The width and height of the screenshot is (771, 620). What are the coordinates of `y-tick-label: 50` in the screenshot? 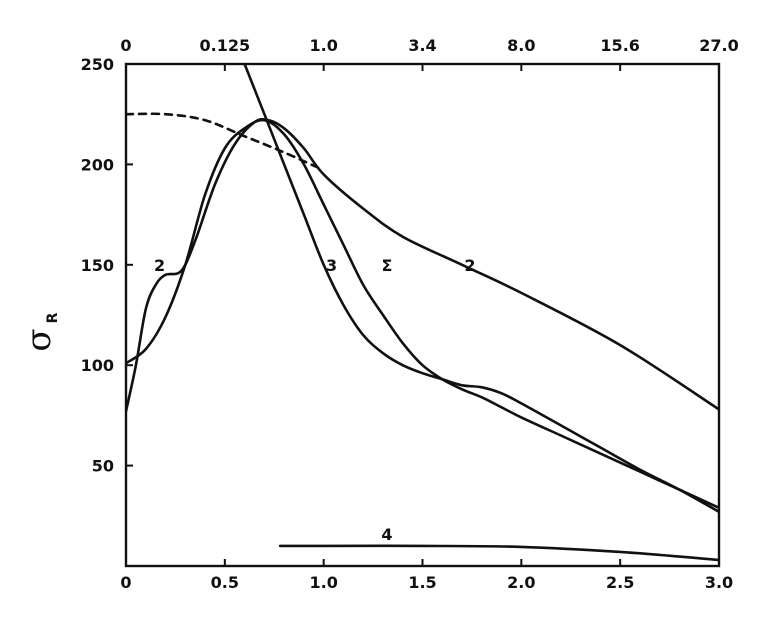 It's located at (103, 466).